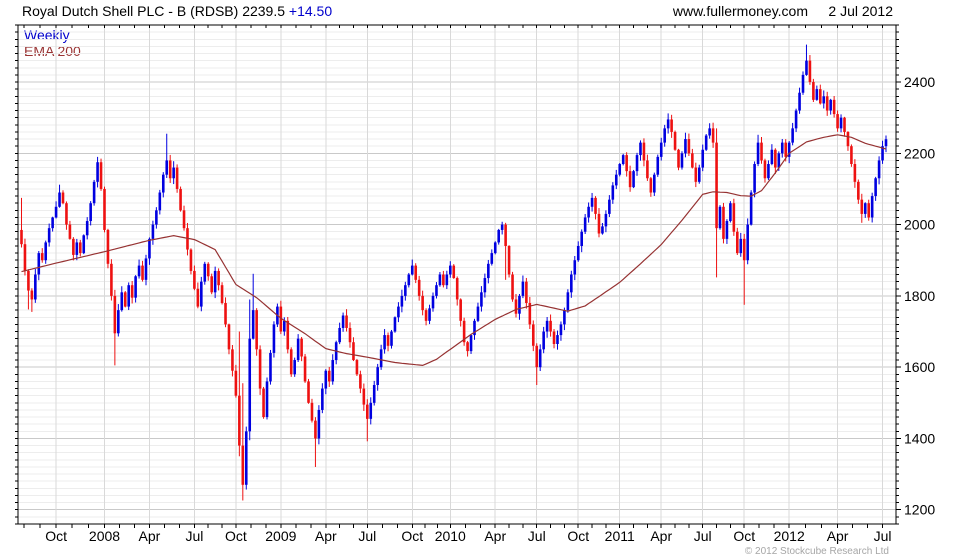  Describe the element at coordinates (816, 551) in the screenshot. I see `copyright-notice: © 2012 Stockcube Research Ltd` at that location.